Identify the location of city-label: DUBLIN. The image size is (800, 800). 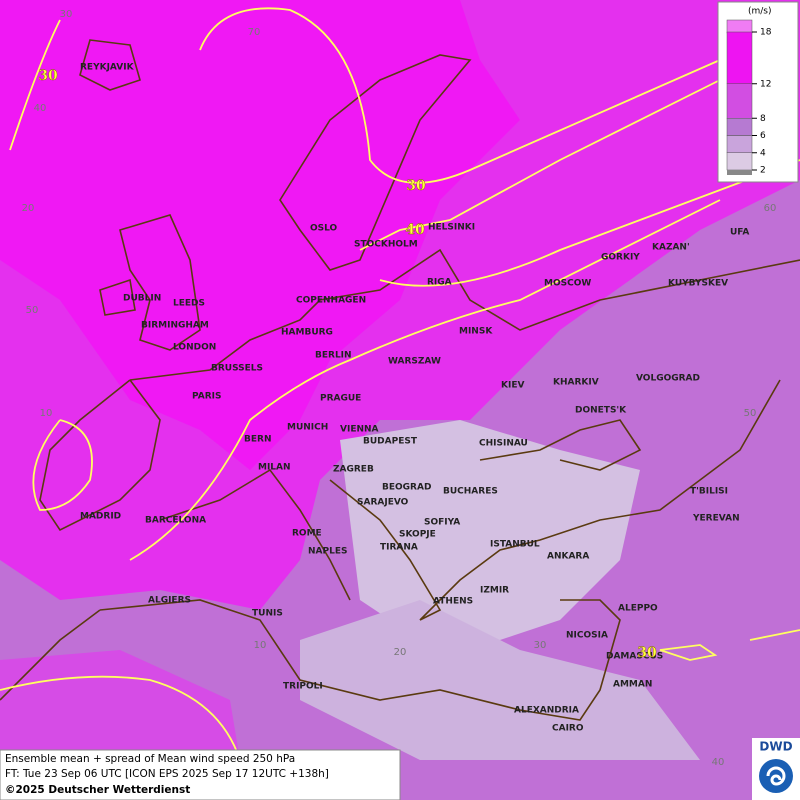
(142, 299).